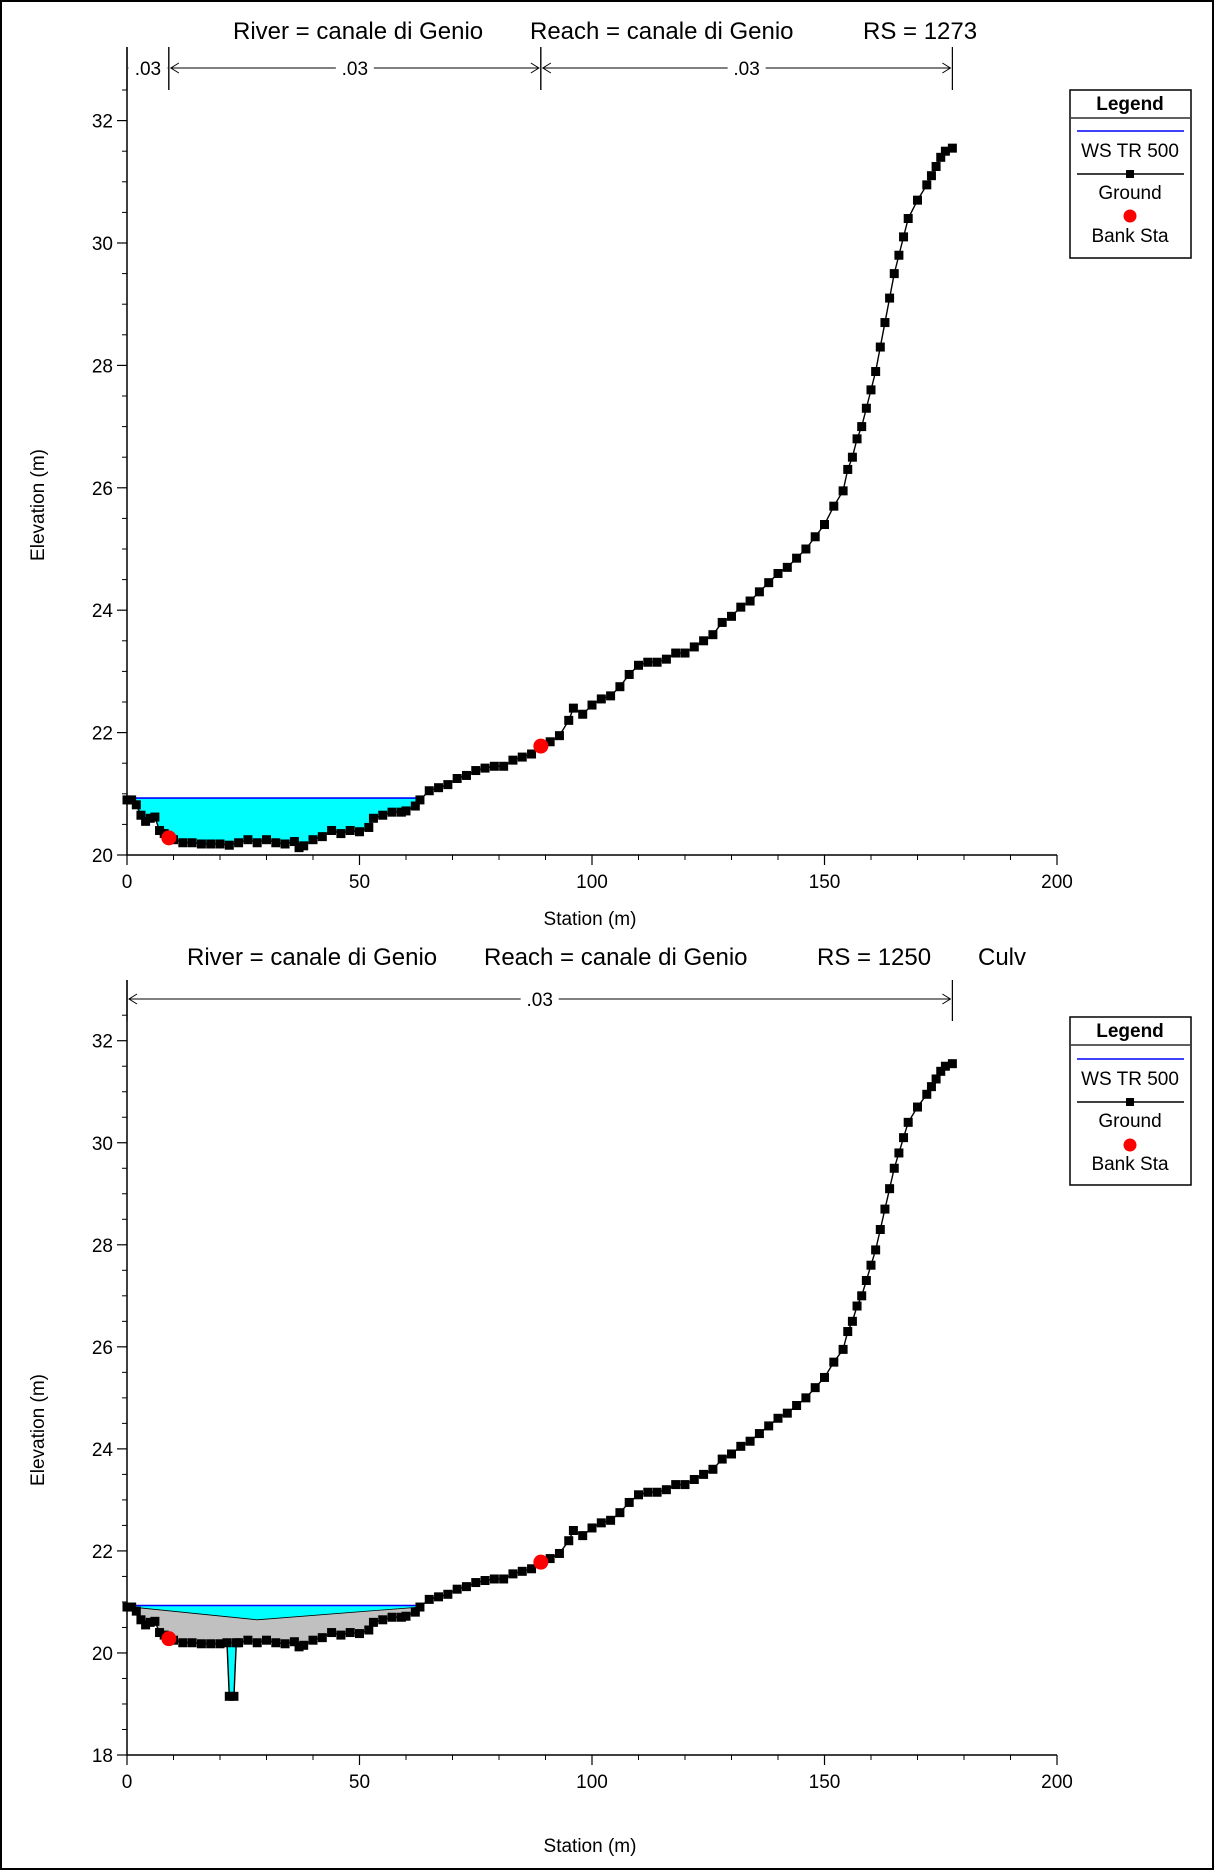 This screenshot has height=1870, width=1214. Describe the element at coordinates (358, 31) in the screenshot. I see `title-river: River = canale di Genio` at that location.